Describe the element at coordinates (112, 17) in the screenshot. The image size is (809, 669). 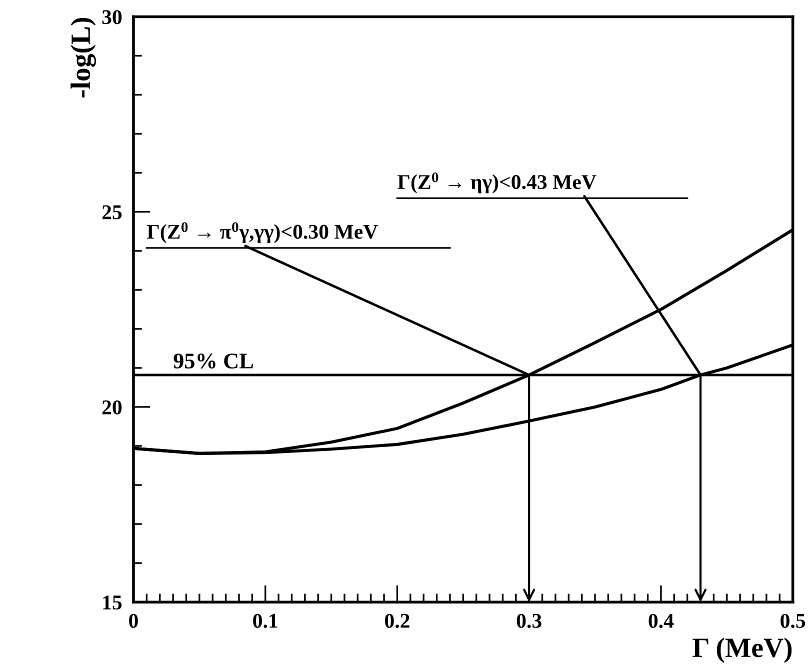
I see `y-tick-label: 30` at that location.